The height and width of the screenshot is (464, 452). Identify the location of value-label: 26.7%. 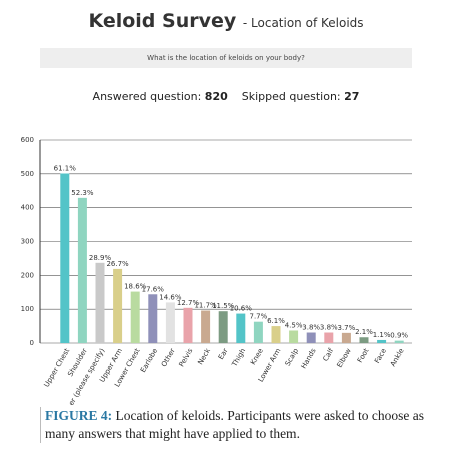
(117, 264).